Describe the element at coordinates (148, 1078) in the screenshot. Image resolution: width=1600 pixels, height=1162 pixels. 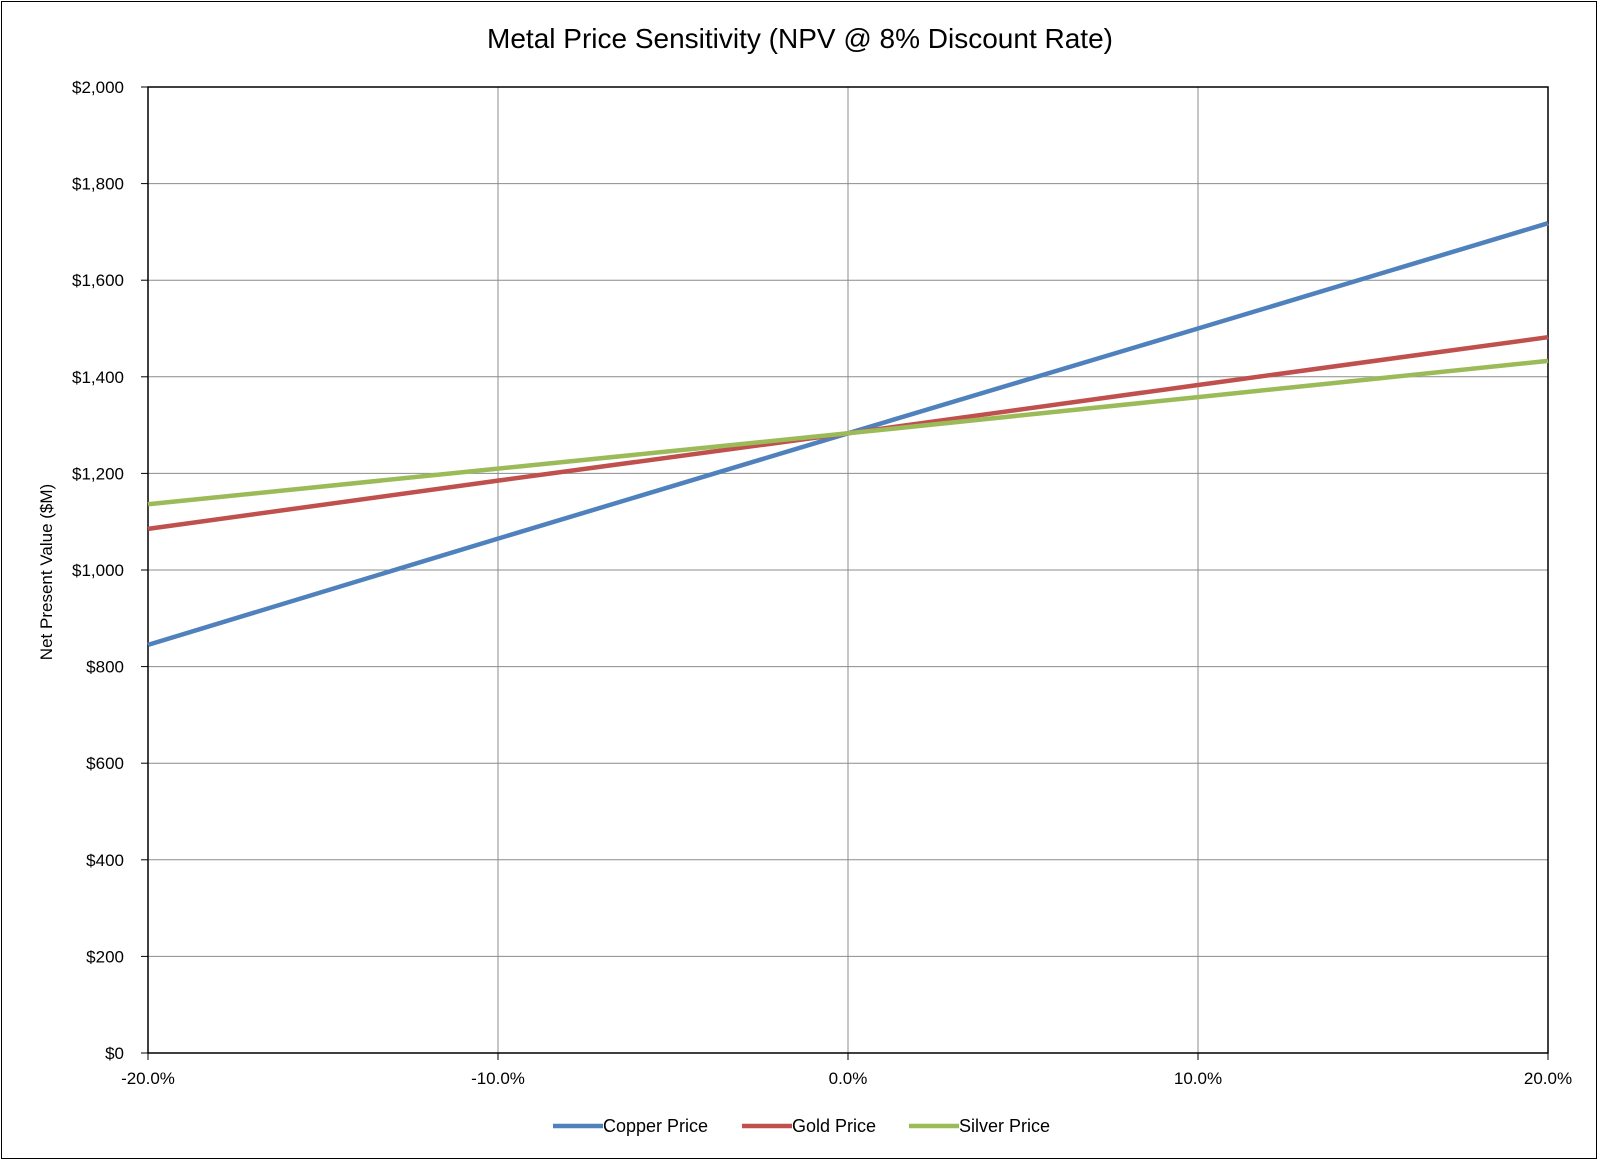
I see `x-tick-label: -20.0%` at that location.